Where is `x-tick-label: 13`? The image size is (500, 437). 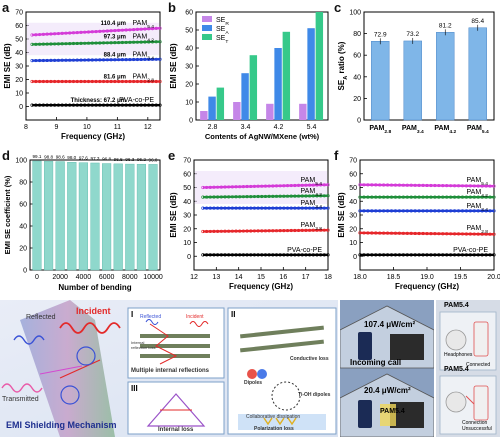
x-tick-label: 13 is located at coordinates (216, 277).